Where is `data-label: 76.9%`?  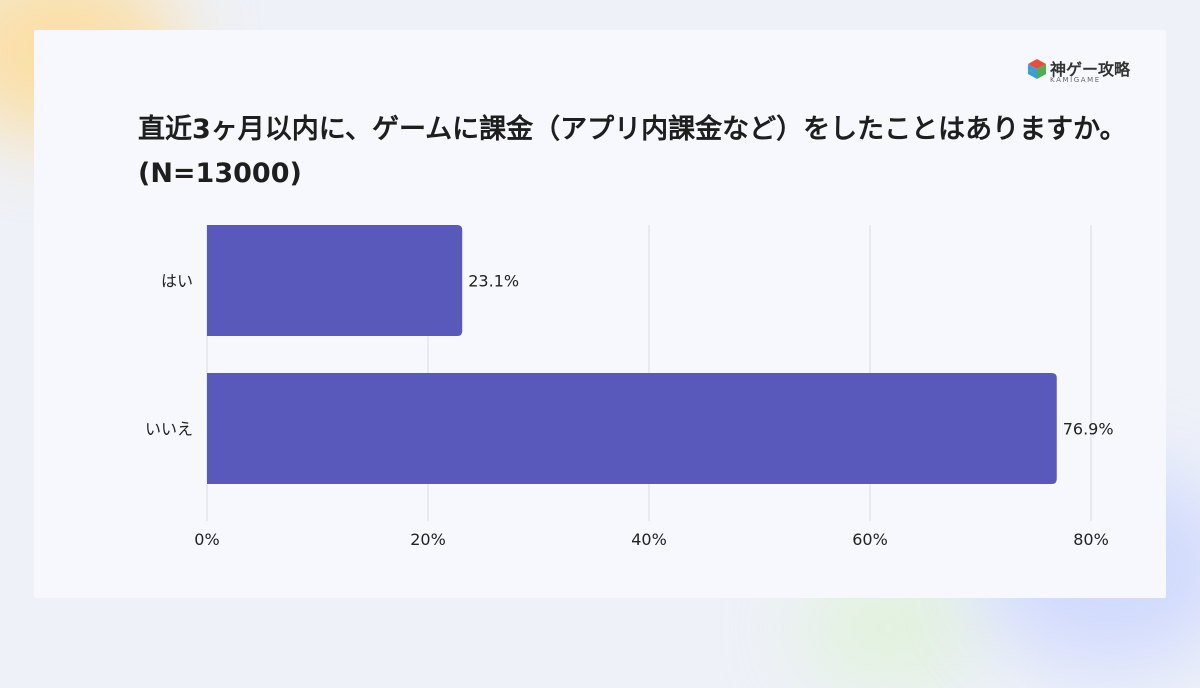 data-label: 76.9% is located at coordinates (1088, 429).